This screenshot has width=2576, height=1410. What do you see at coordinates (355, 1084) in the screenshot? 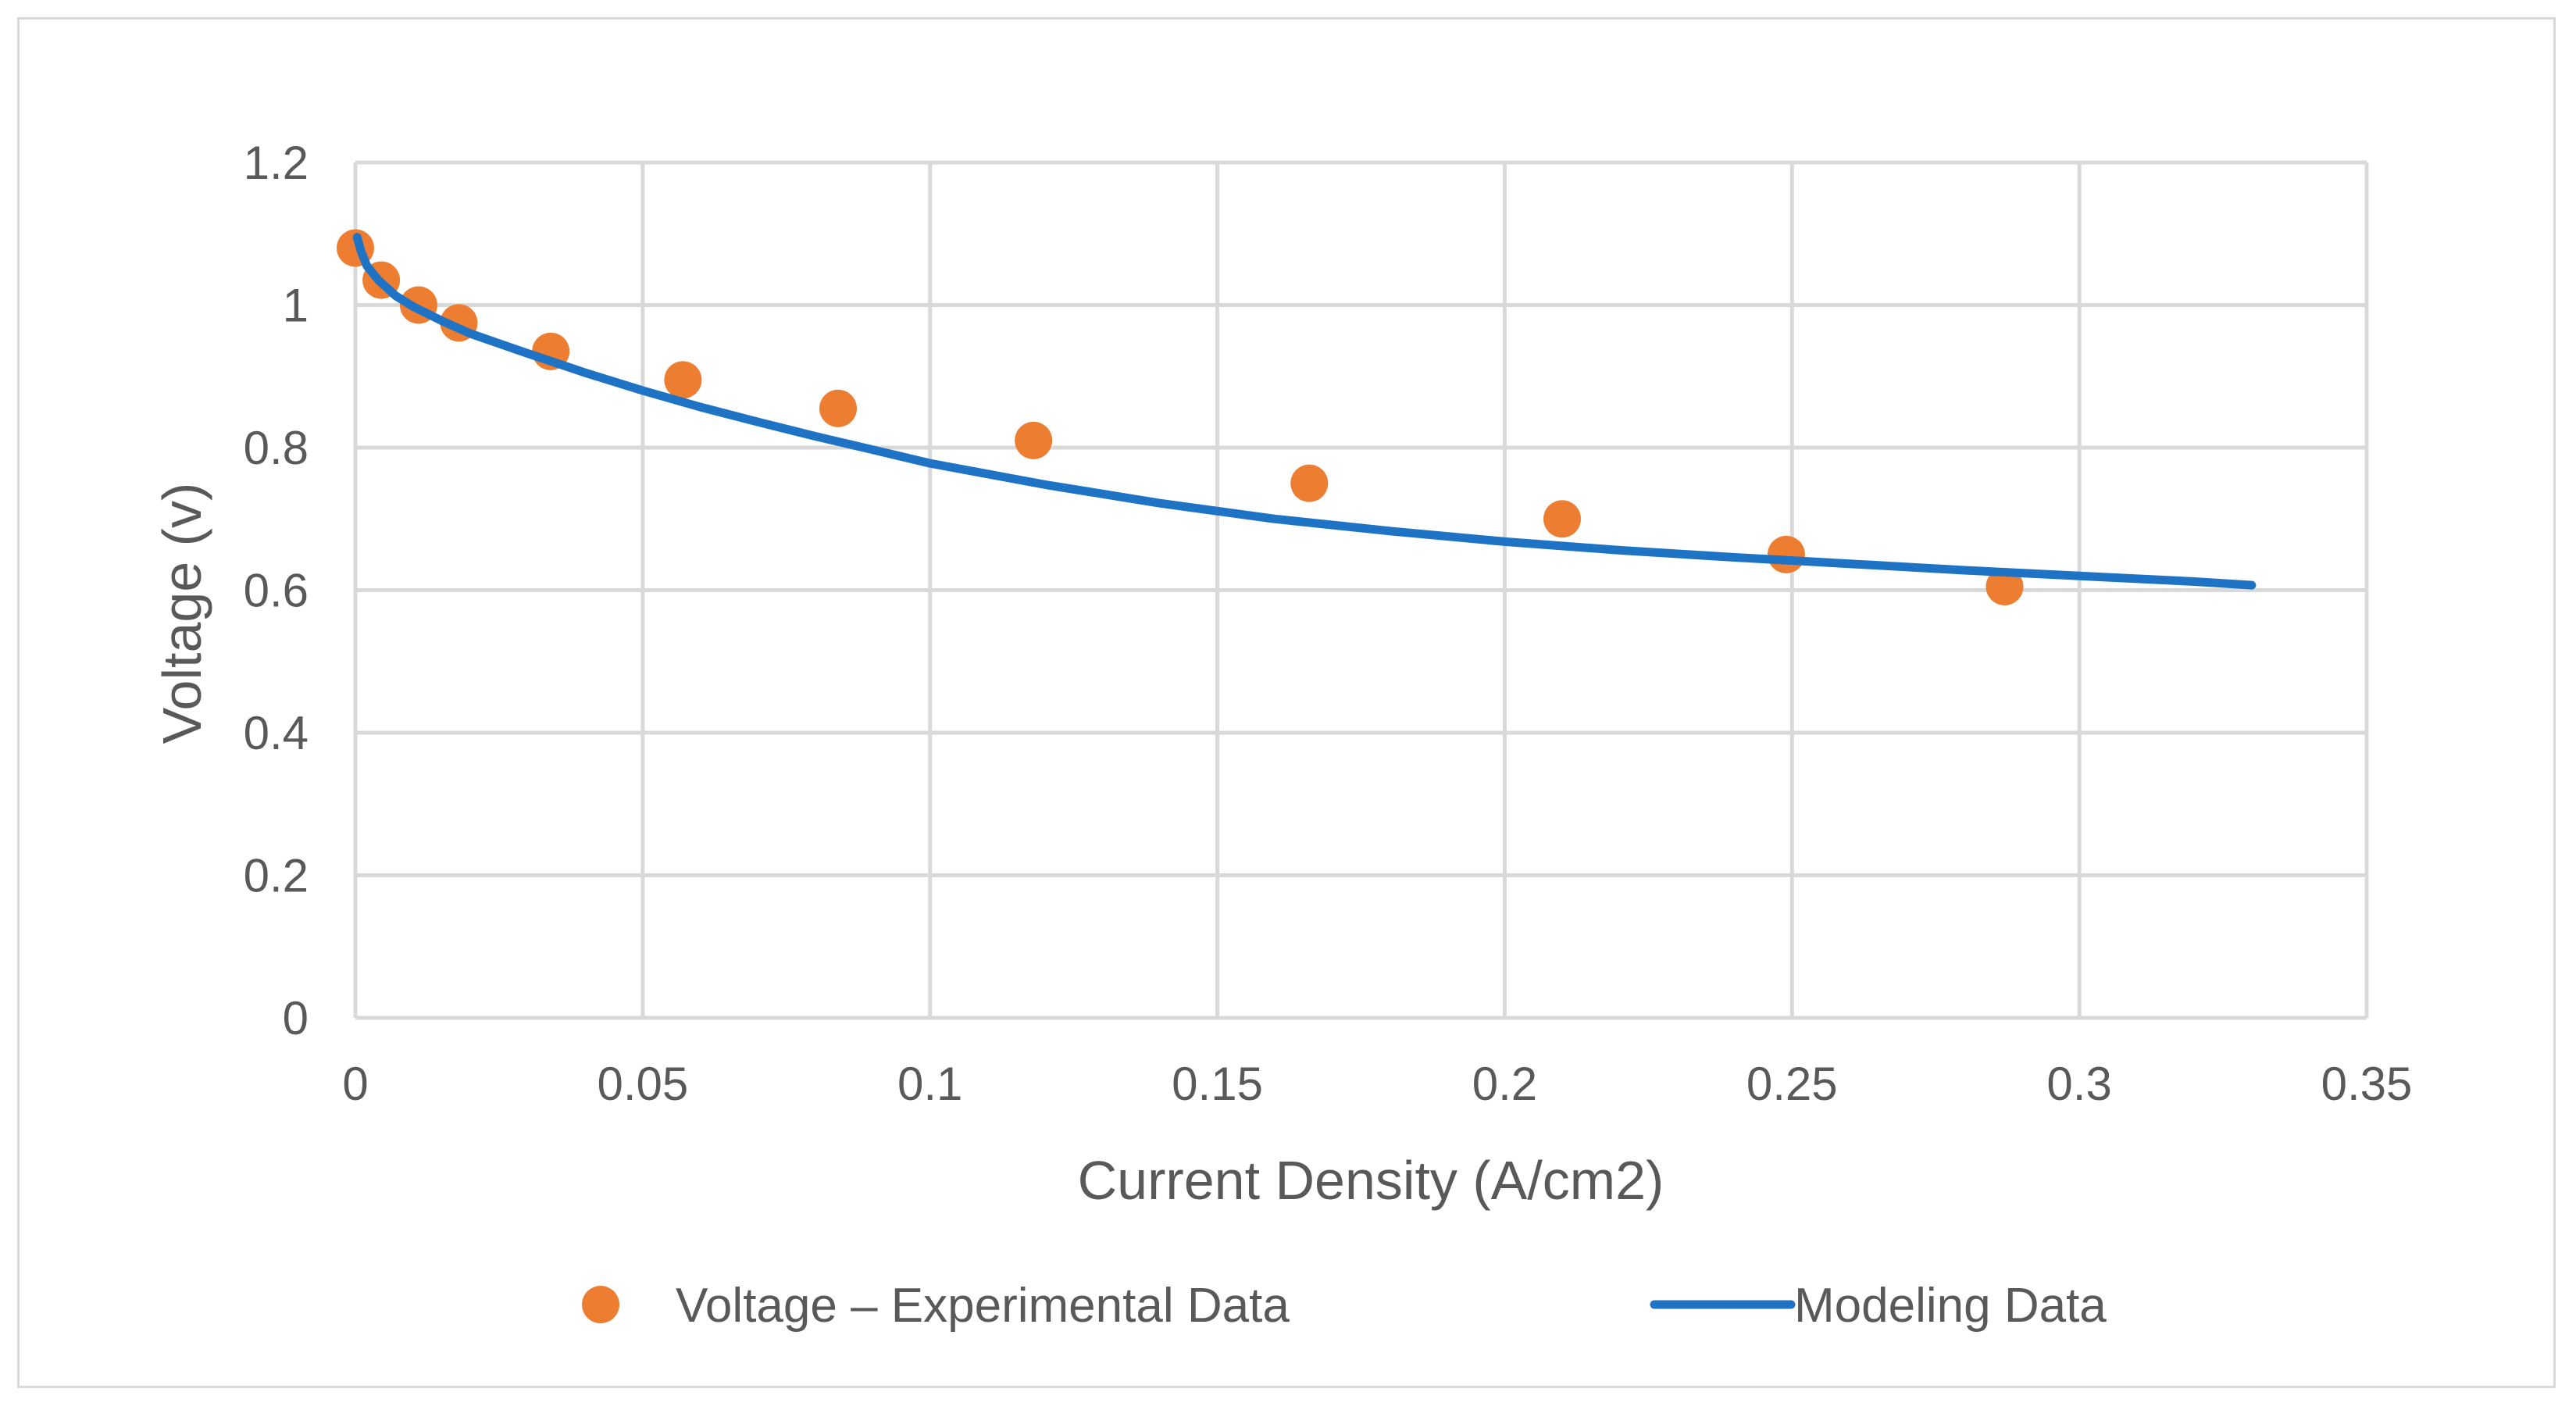
I see `x-tick-label: 0` at bounding box center [355, 1084].